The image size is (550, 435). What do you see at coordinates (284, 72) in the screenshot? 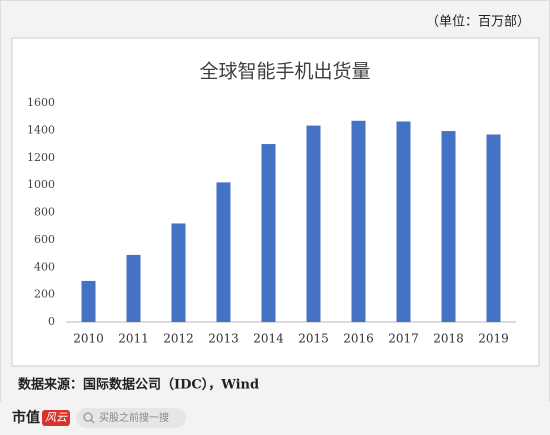
I see `chart-title: 全球智能手机出货量` at bounding box center [284, 72].